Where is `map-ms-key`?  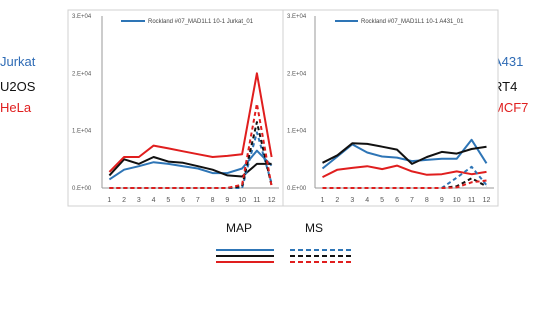 map-ms-key is located at coordinates (284, 256).